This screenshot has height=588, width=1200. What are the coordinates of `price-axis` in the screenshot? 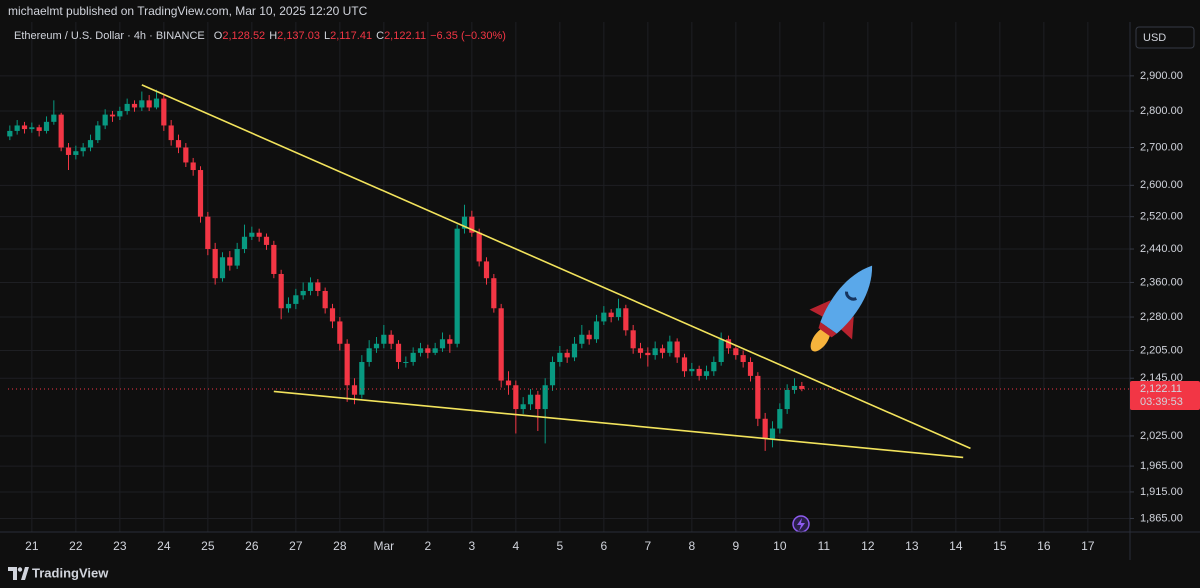 It's located at (1165, 291).